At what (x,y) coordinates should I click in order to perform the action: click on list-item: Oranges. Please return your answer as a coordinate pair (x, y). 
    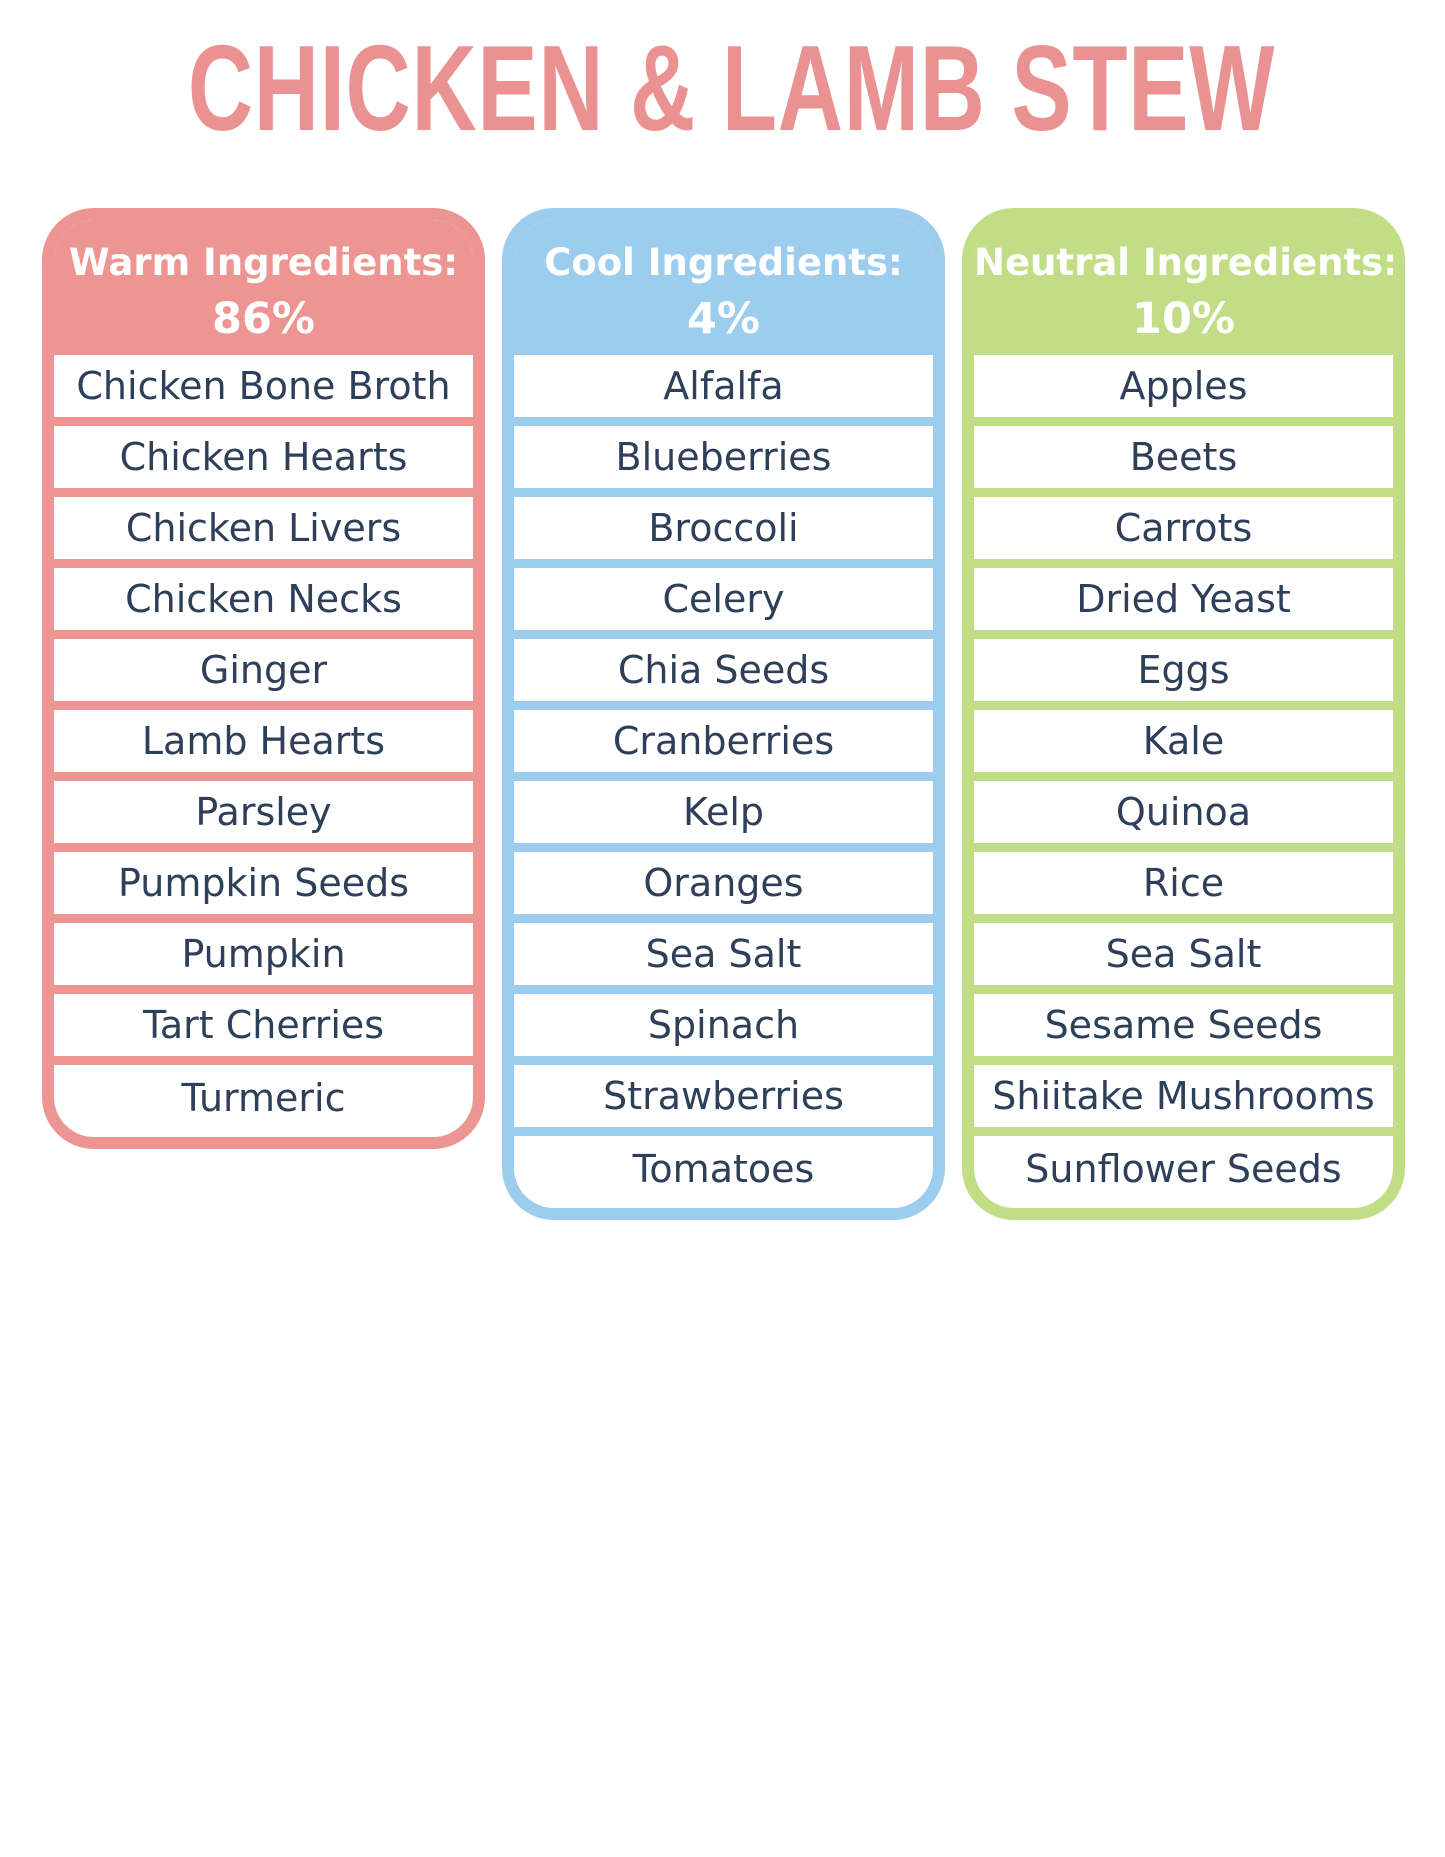
    Looking at the image, I should click on (723, 878).